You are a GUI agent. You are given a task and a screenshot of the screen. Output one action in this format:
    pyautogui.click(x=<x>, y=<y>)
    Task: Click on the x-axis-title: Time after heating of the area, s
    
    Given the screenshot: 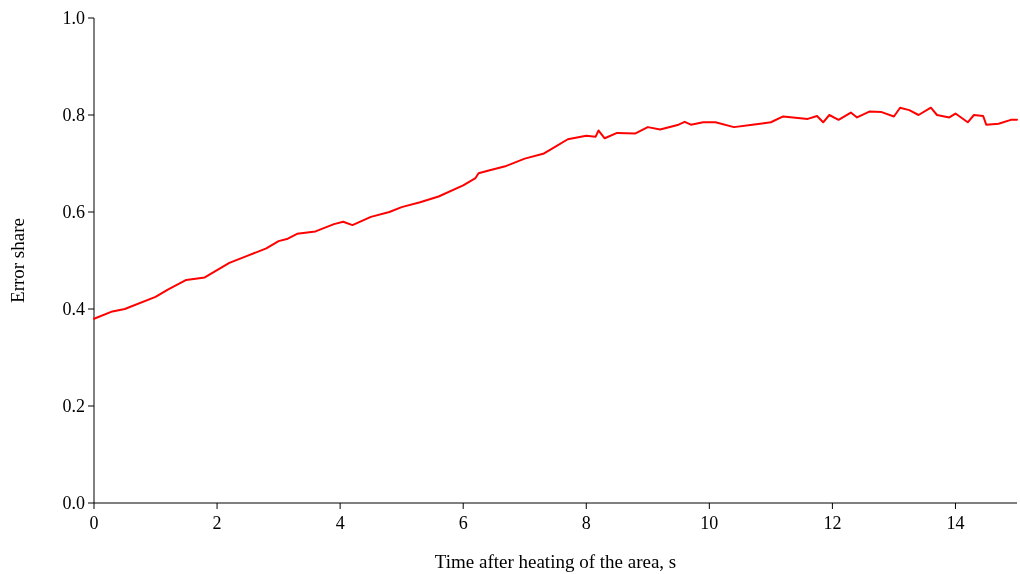 What is the action you would take?
    pyautogui.click(x=555, y=561)
    